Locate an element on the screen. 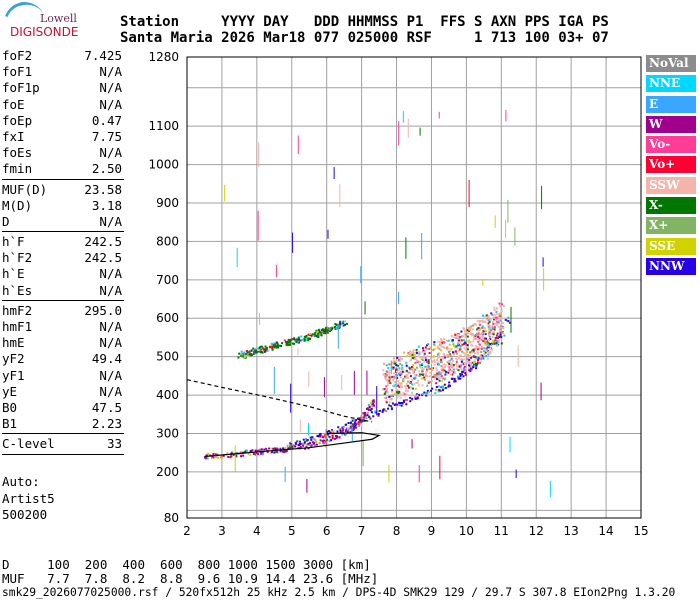 The height and width of the screenshot is (600, 700). param-value: 7.425 is located at coordinates (103, 55).